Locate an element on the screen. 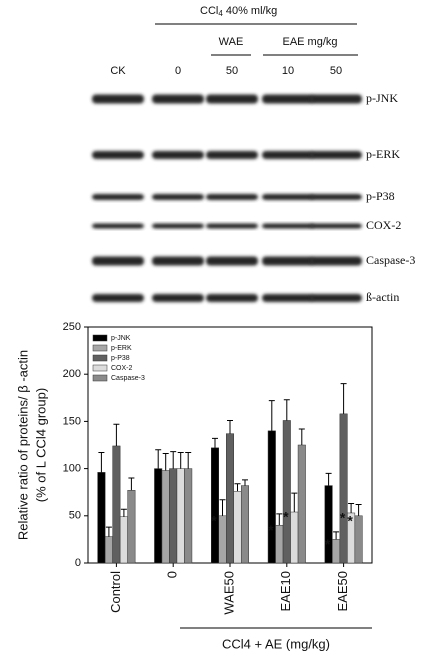 The height and width of the screenshot is (665, 439). y-tick-label: 0 is located at coordinates (78, 563).